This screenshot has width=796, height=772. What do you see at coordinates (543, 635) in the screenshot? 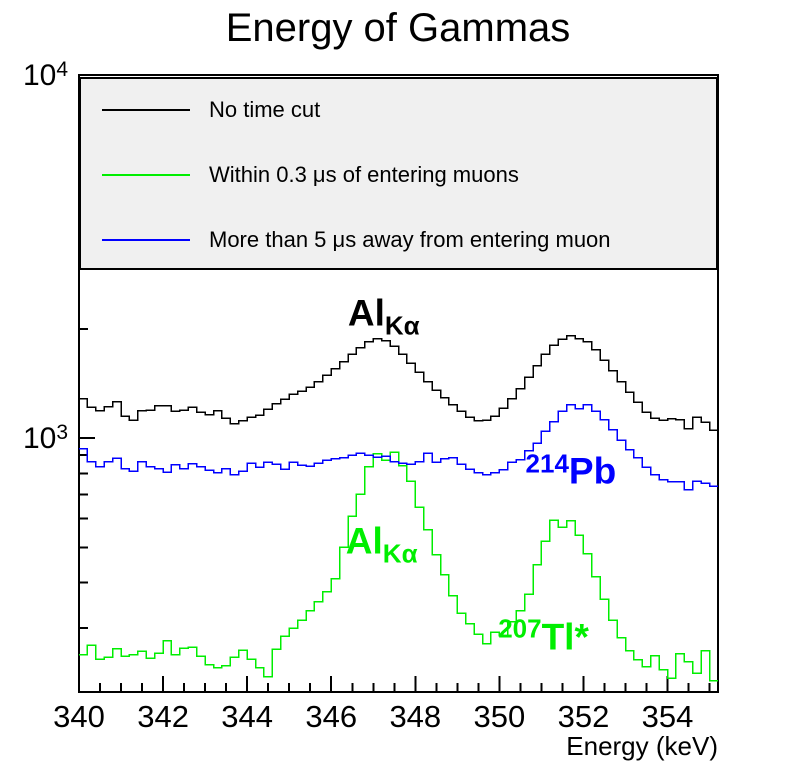
I see `annotation-tl-207-green: 207Tl*` at bounding box center [543, 635].